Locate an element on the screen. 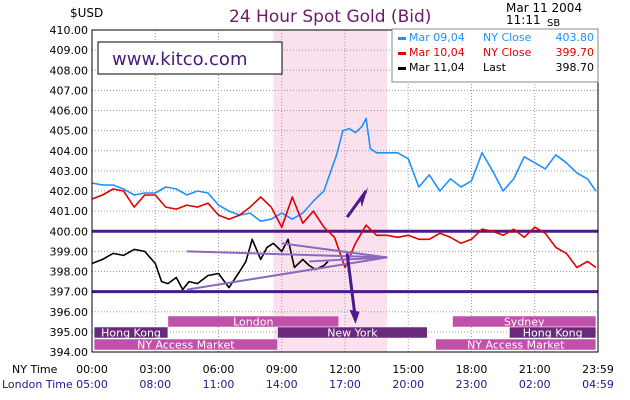  series-line is located at coordinates (210, 264).